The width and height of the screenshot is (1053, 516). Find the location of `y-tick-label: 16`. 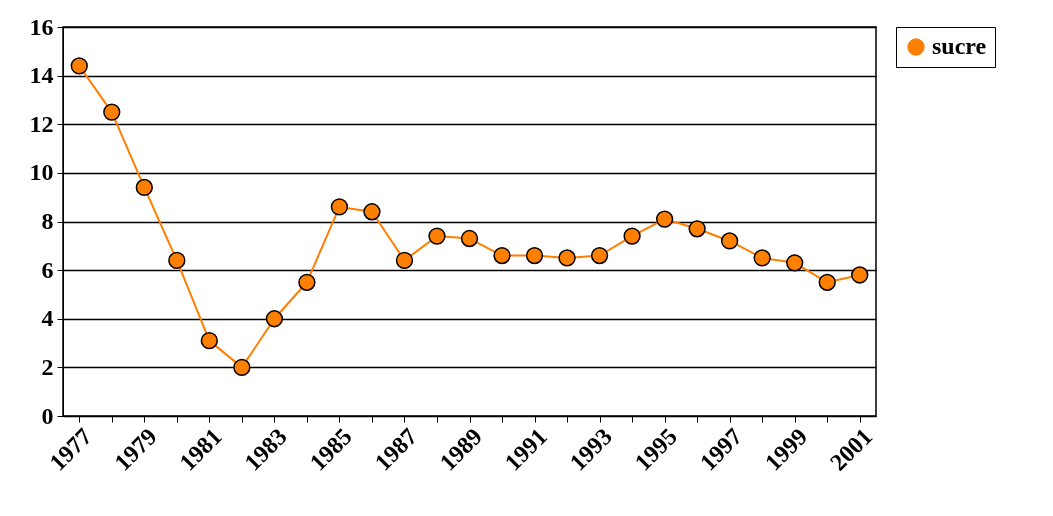

y-tick-label: 16 is located at coordinates (41, 26).